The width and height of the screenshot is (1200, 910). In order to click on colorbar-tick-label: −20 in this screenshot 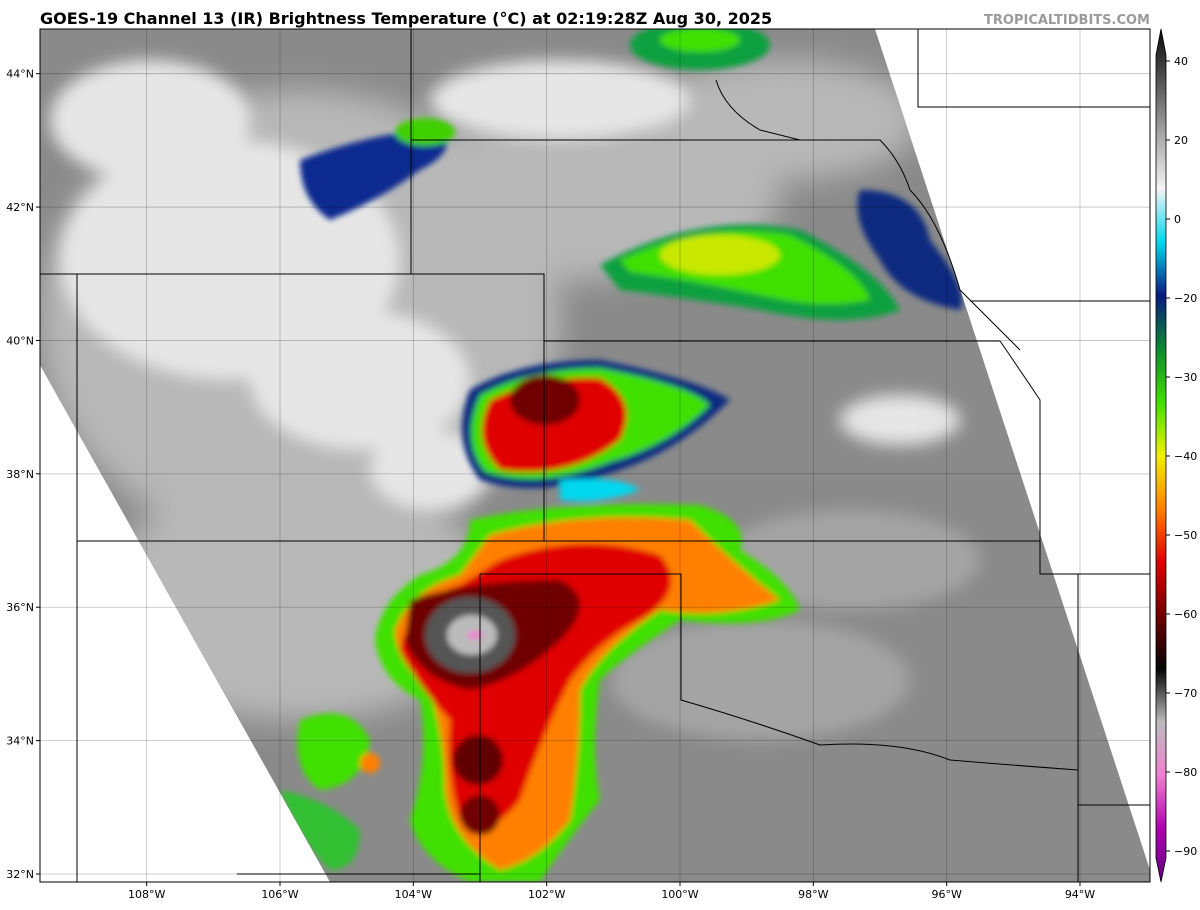, I will do `click(1185, 298)`.